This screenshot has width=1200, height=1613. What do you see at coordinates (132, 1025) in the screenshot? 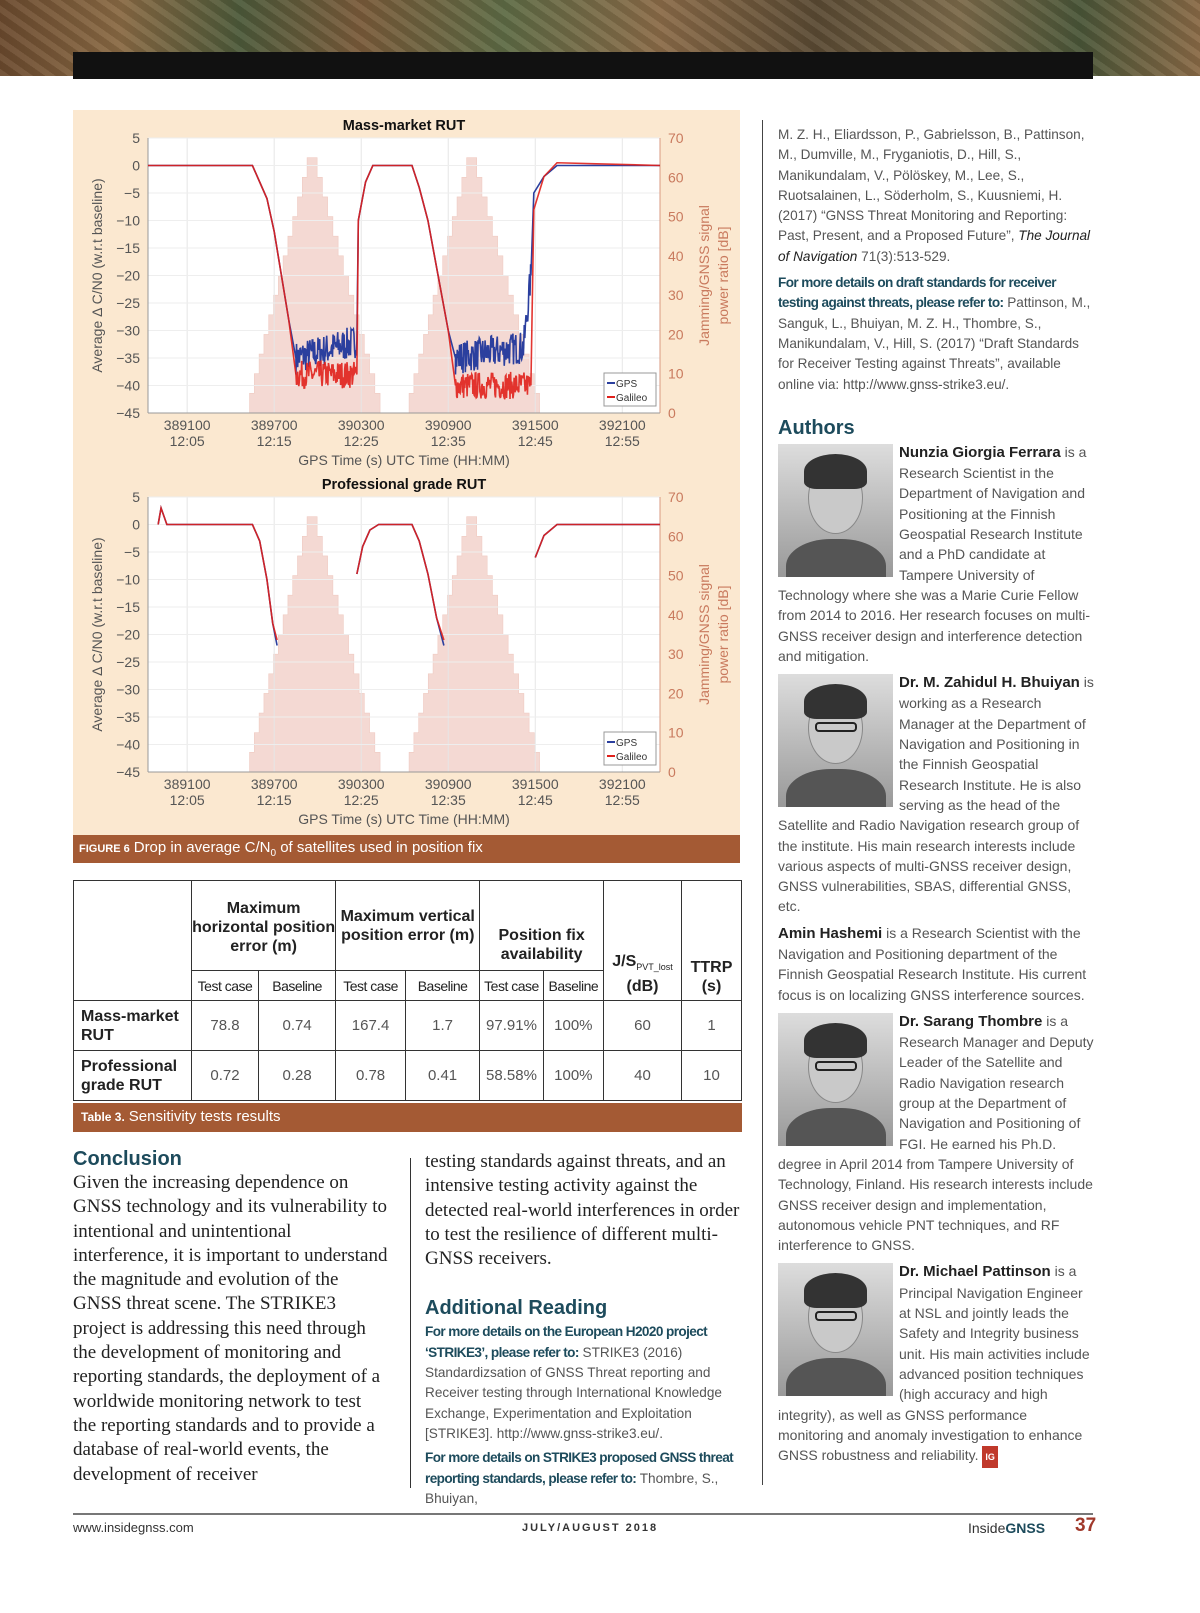
I see `row-header: Mass-market RUT` at bounding box center [132, 1025].